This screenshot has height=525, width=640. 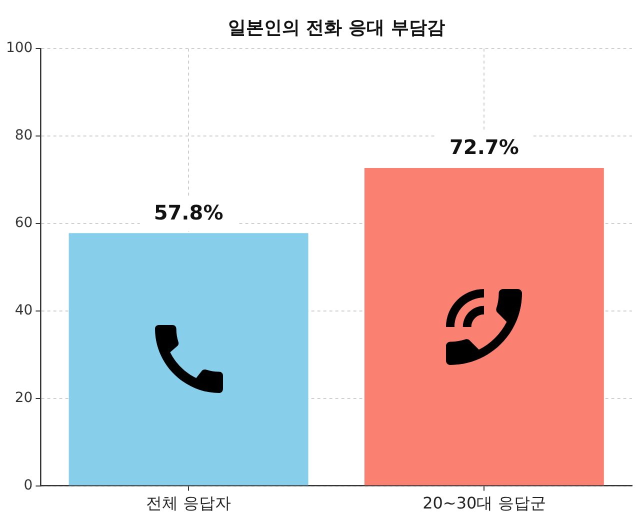 I want to click on y-tick-label: 60, so click(x=23, y=223).